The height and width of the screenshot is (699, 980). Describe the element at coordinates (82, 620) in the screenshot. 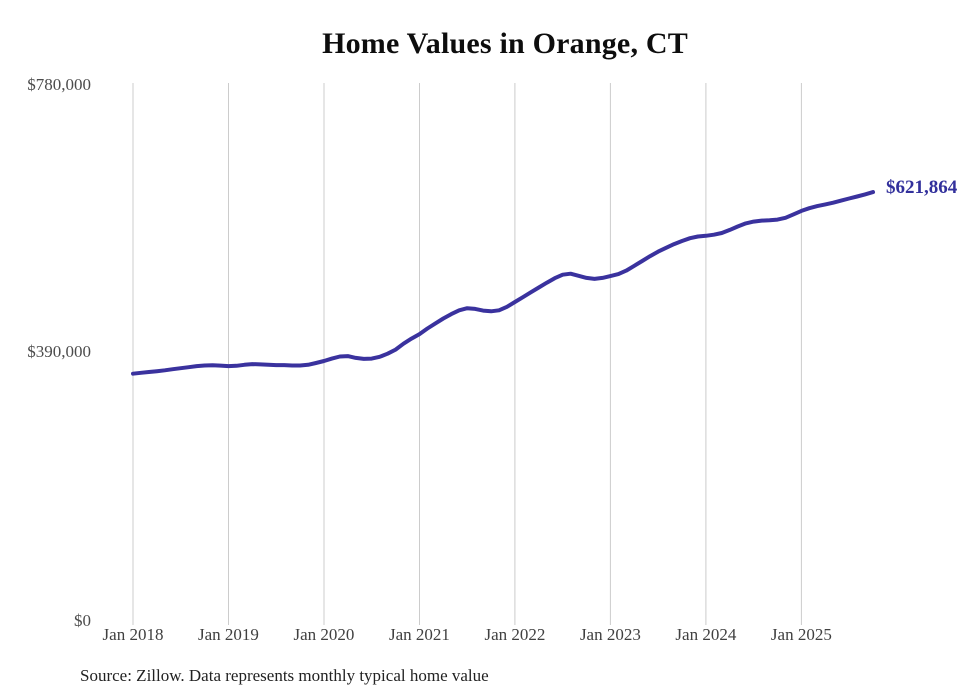

I see `y-axis-tick-0: $0` at that location.